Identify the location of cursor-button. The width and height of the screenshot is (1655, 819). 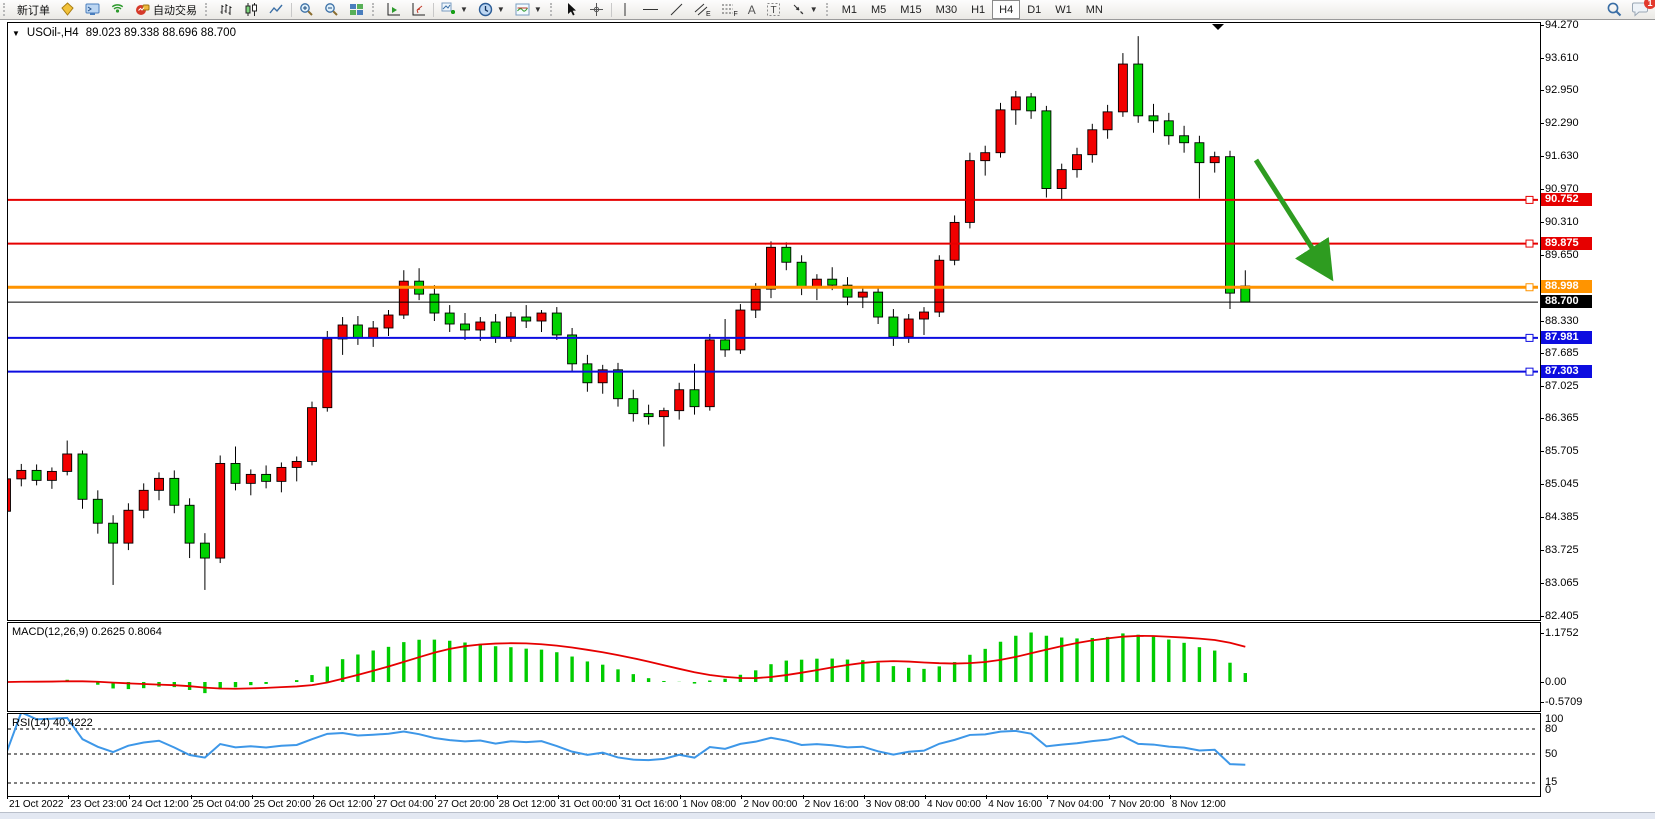
(571, 9).